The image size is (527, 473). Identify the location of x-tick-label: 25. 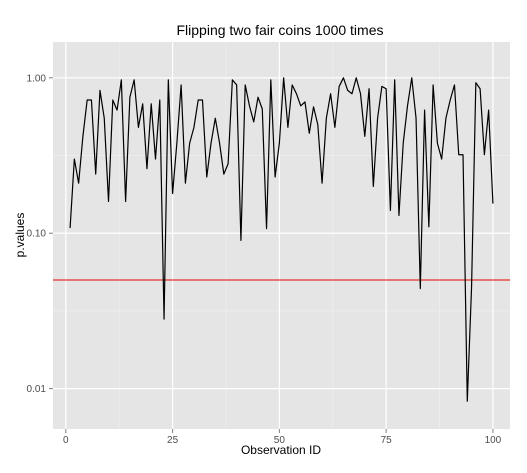
(173, 440).